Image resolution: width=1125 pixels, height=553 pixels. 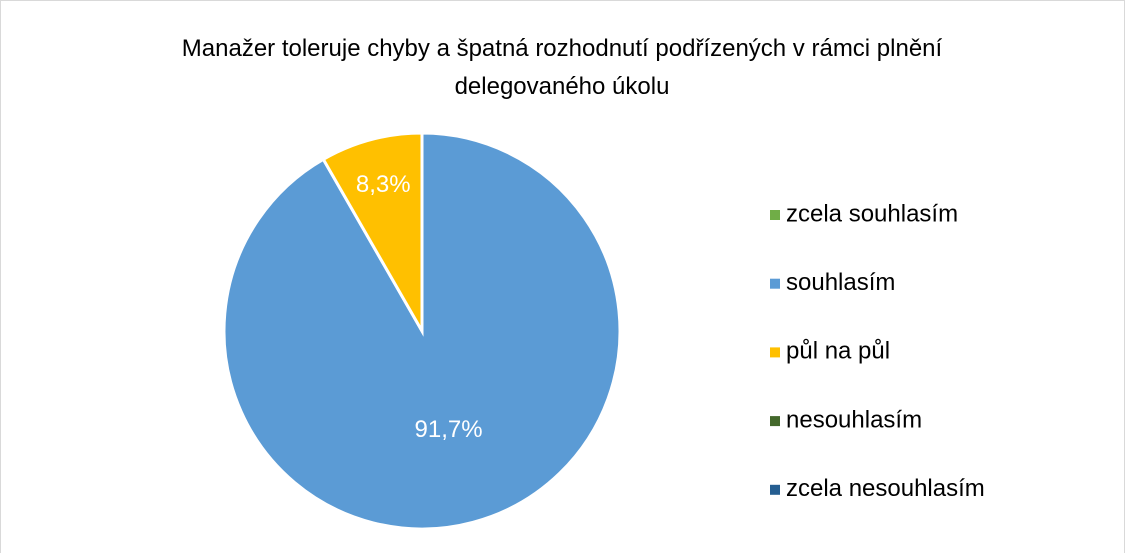 I want to click on data-label: 91,7%, so click(x=449, y=429).